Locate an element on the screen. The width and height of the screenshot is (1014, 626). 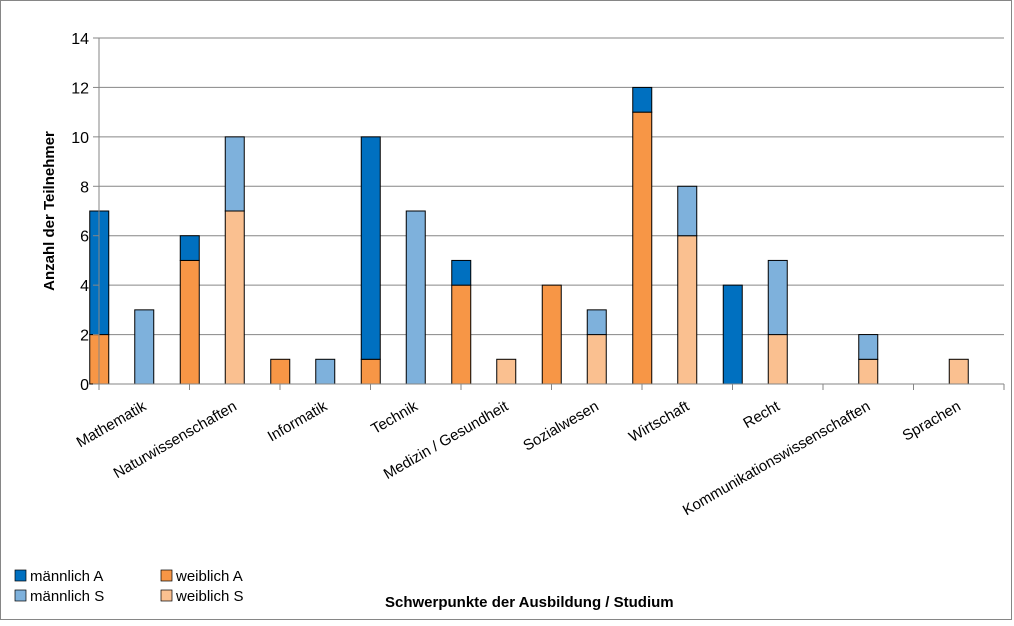
legend-label: weiblich S is located at coordinates (209, 596).